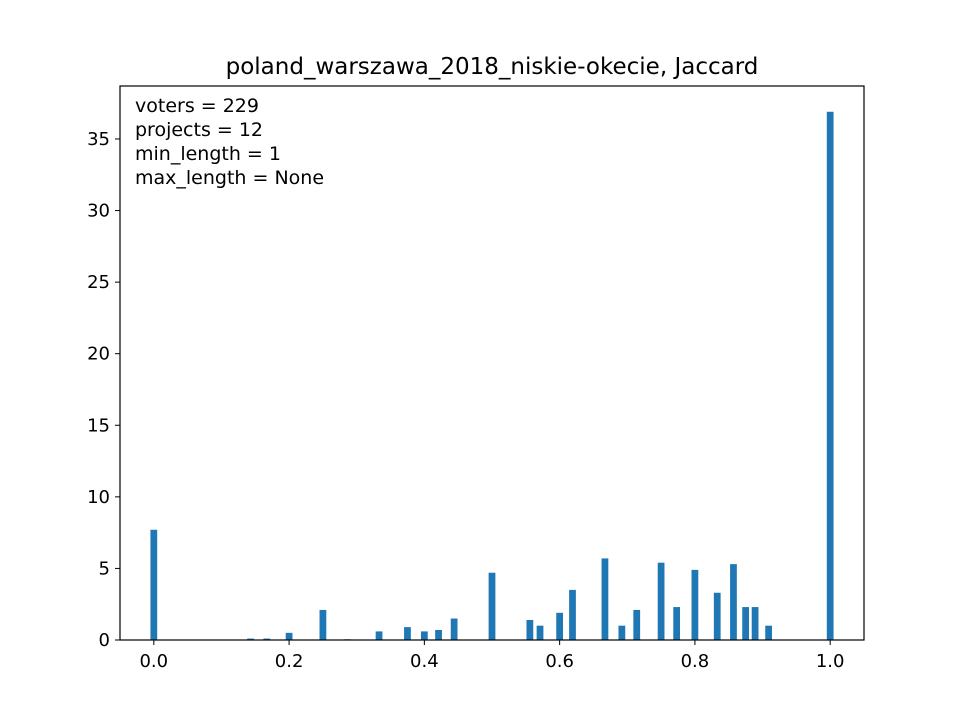  I want to click on y-tick-label-5: 25, so click(98, 282).